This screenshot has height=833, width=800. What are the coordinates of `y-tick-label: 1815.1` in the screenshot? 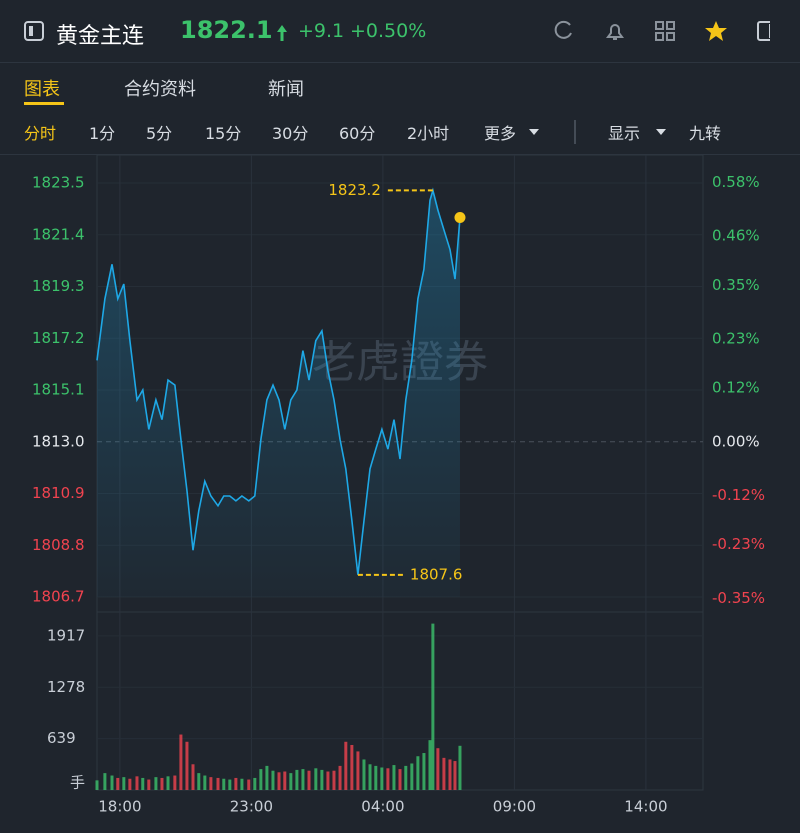 It's located at (58, 390).